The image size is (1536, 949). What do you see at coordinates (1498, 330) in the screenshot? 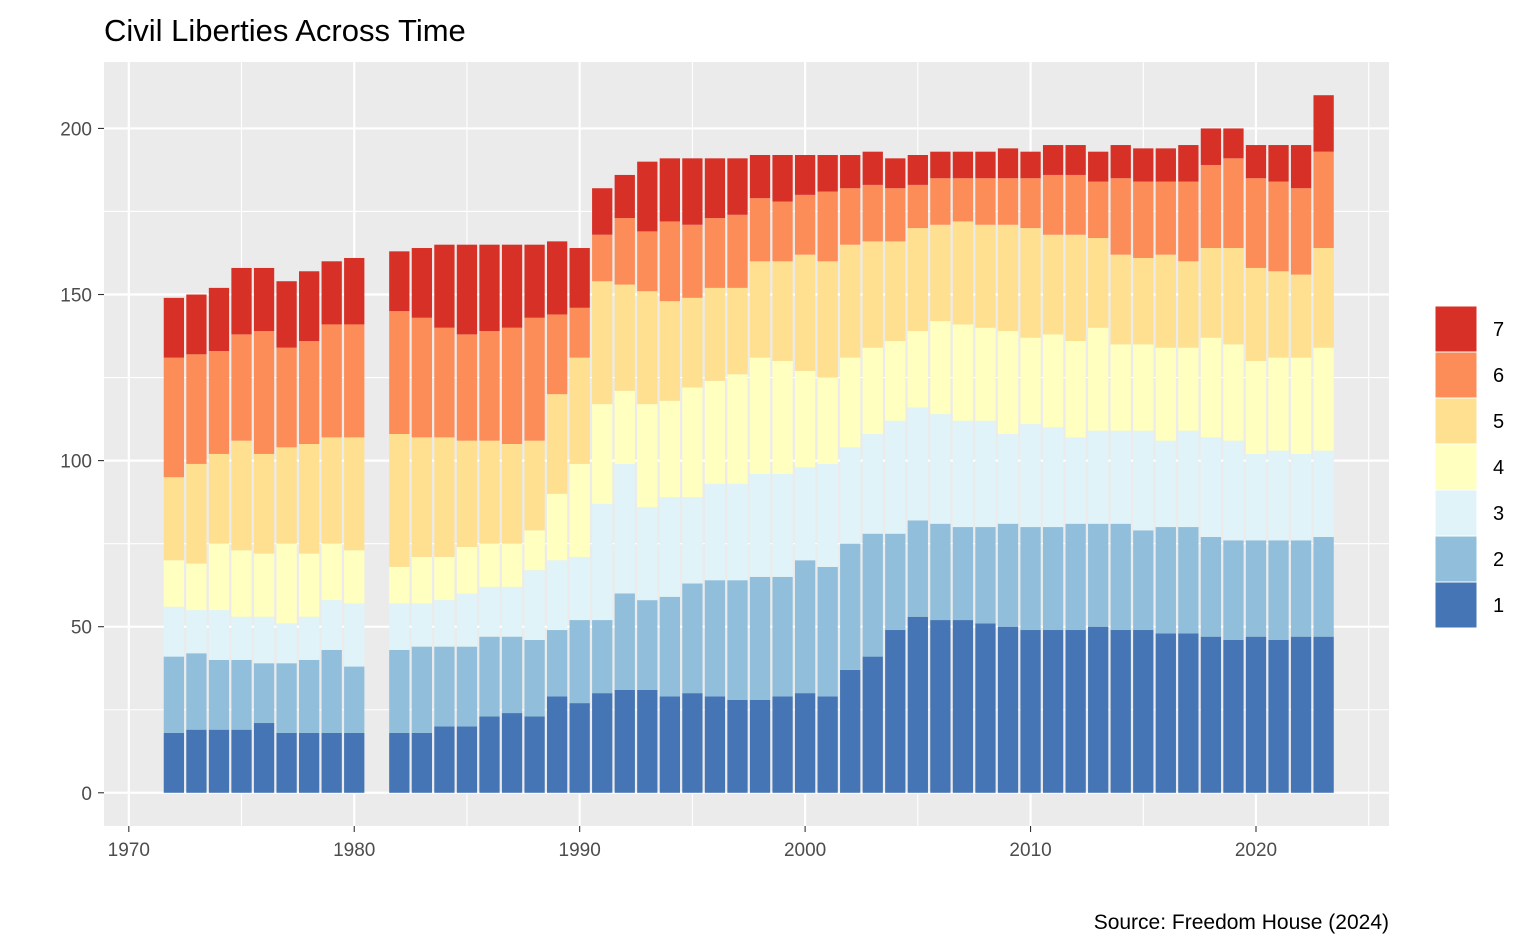
I see `legend-label-7: 7` at bounding box center [1498, 330].